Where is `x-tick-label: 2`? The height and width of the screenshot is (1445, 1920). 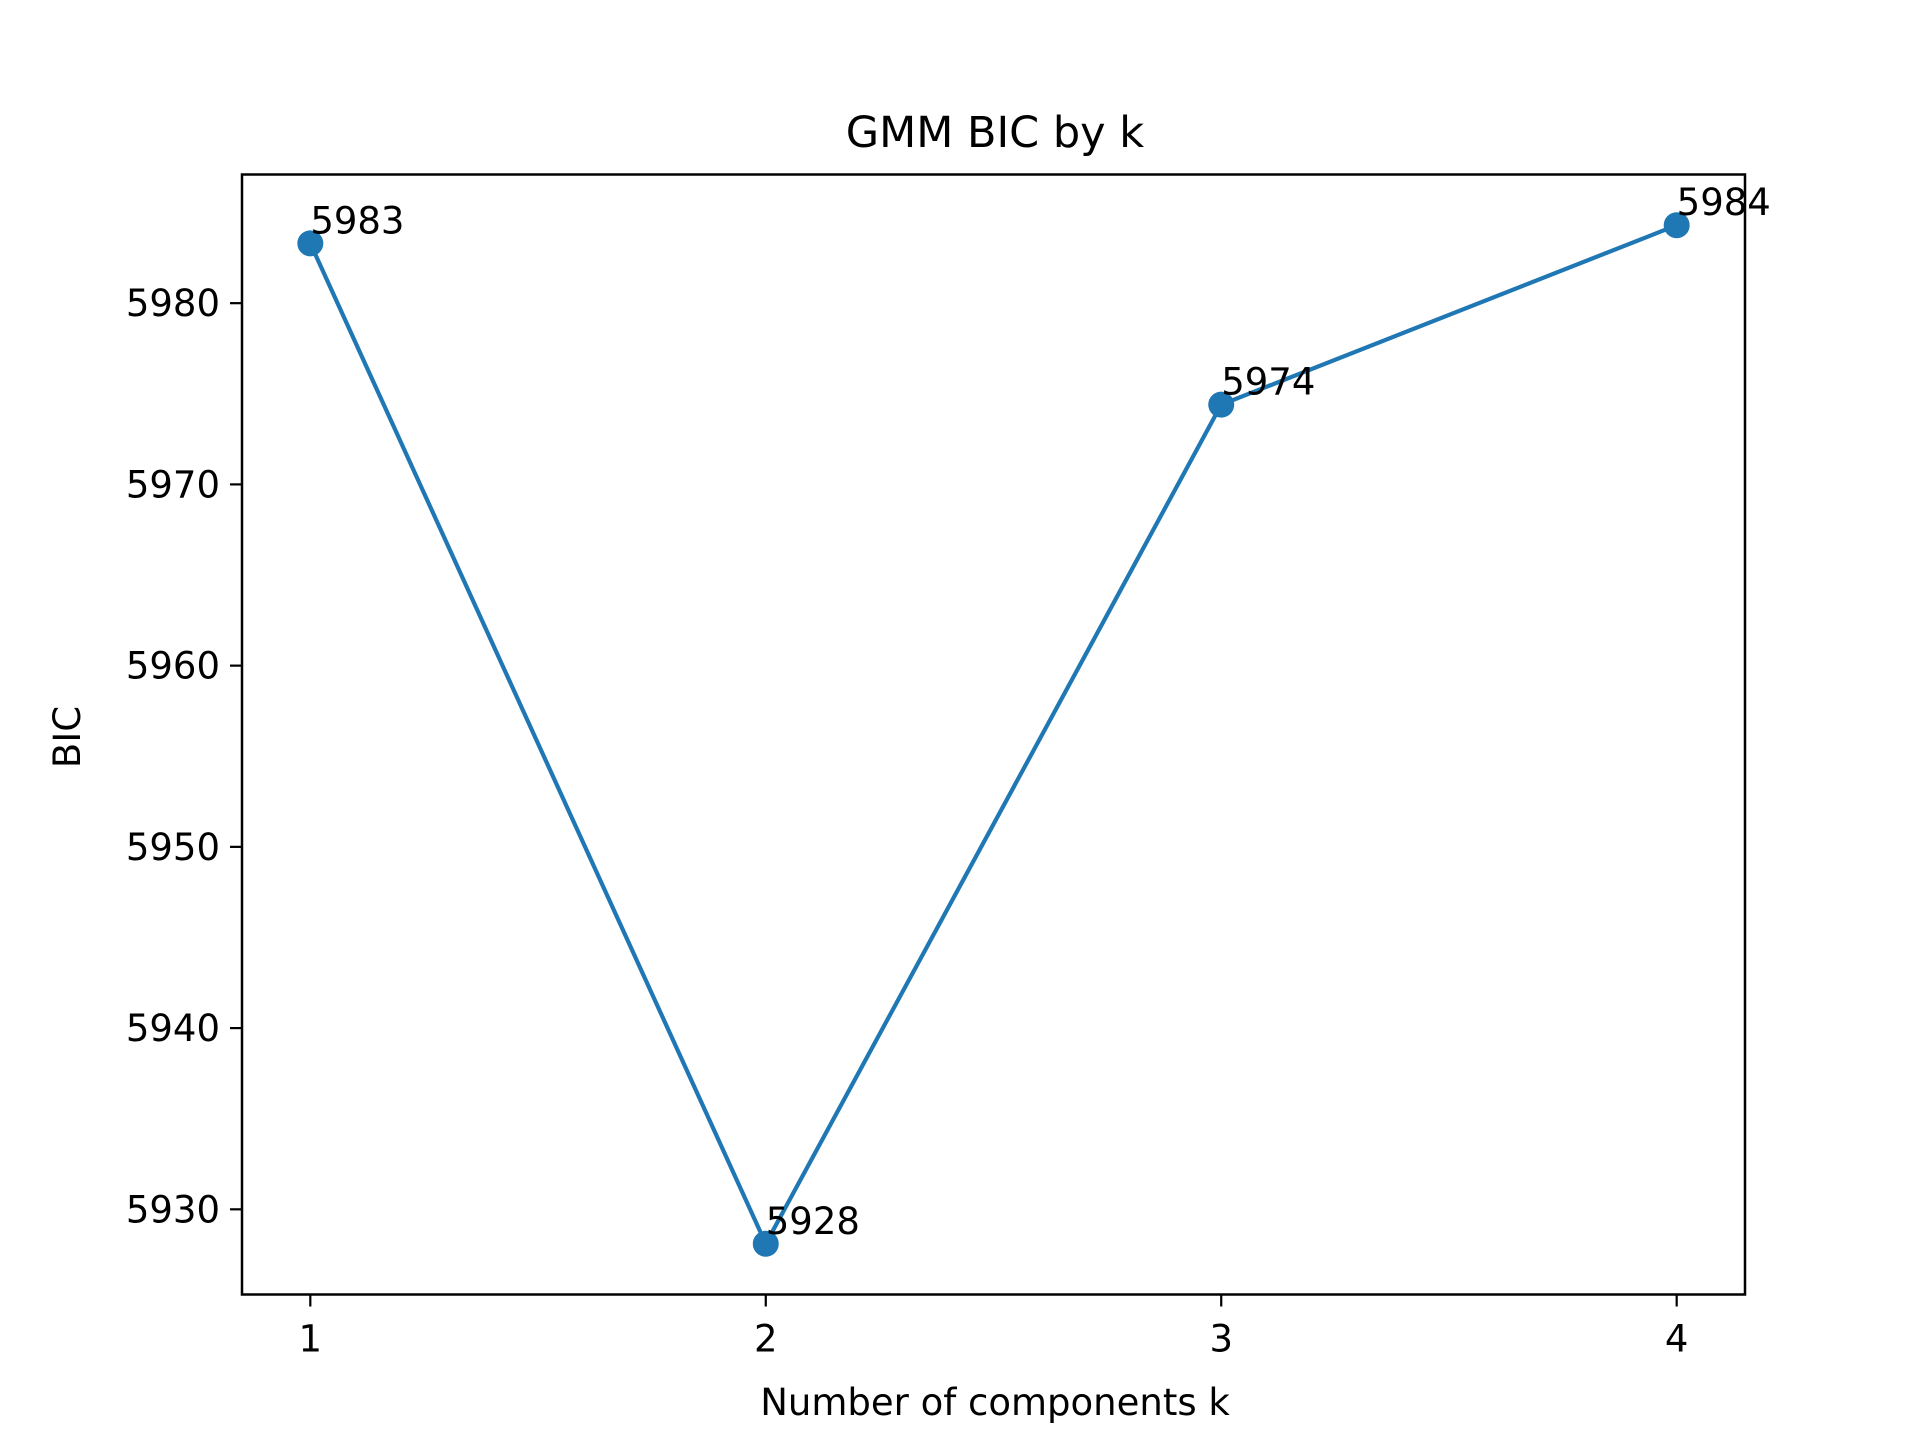
x-tick-label: 2 is located at coordinates (766, 1339).